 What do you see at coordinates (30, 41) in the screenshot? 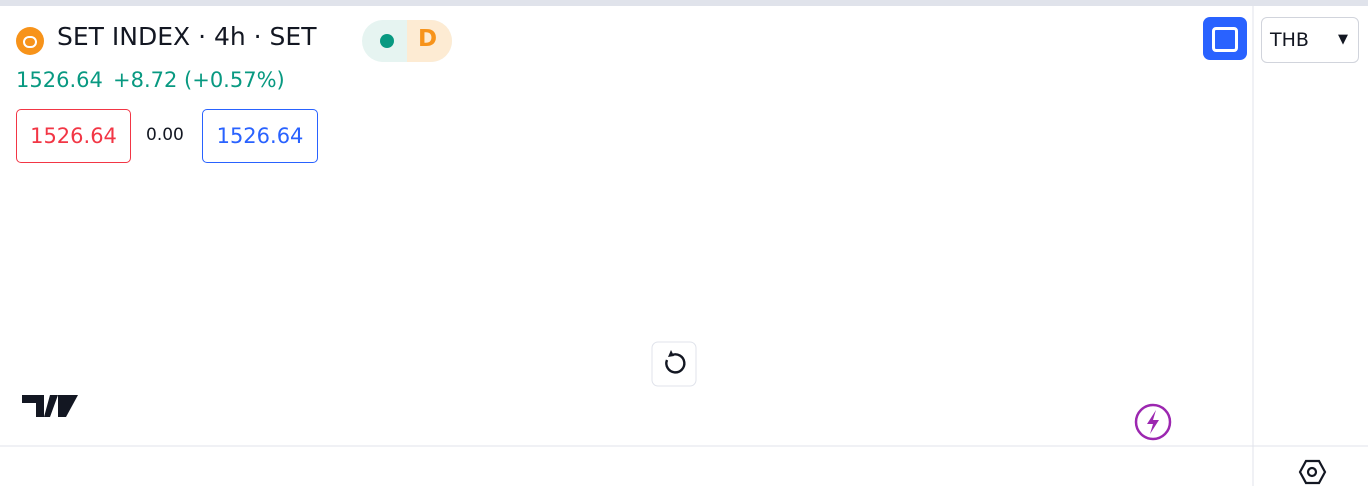
I see `symbol-logo` at bounding box center [30, 41].